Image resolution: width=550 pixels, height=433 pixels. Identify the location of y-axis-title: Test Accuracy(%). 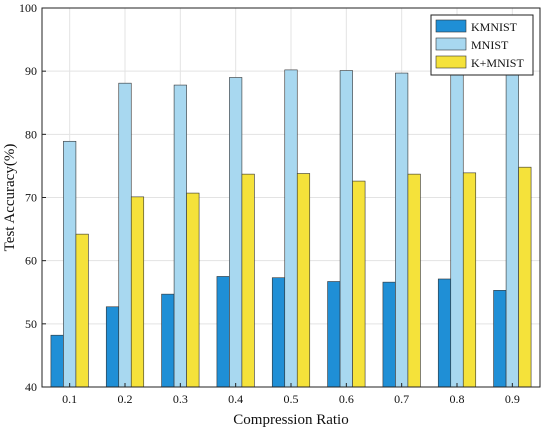
(10, 198).